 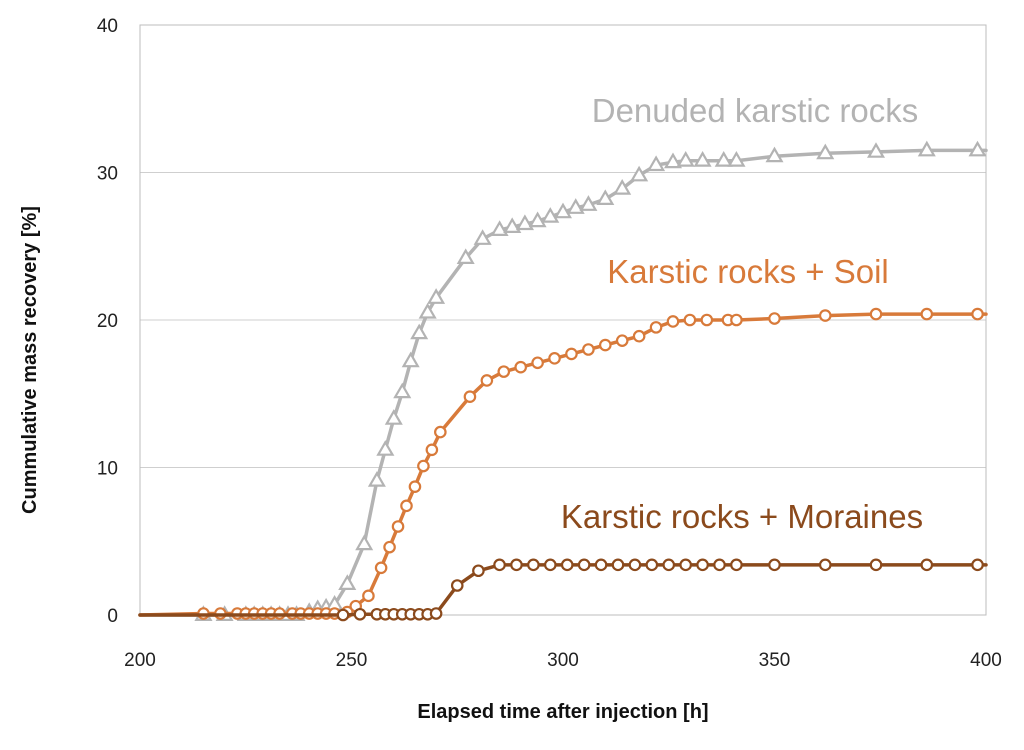 I want to click on y-tick-label: 0, so click(x=112, y=616).